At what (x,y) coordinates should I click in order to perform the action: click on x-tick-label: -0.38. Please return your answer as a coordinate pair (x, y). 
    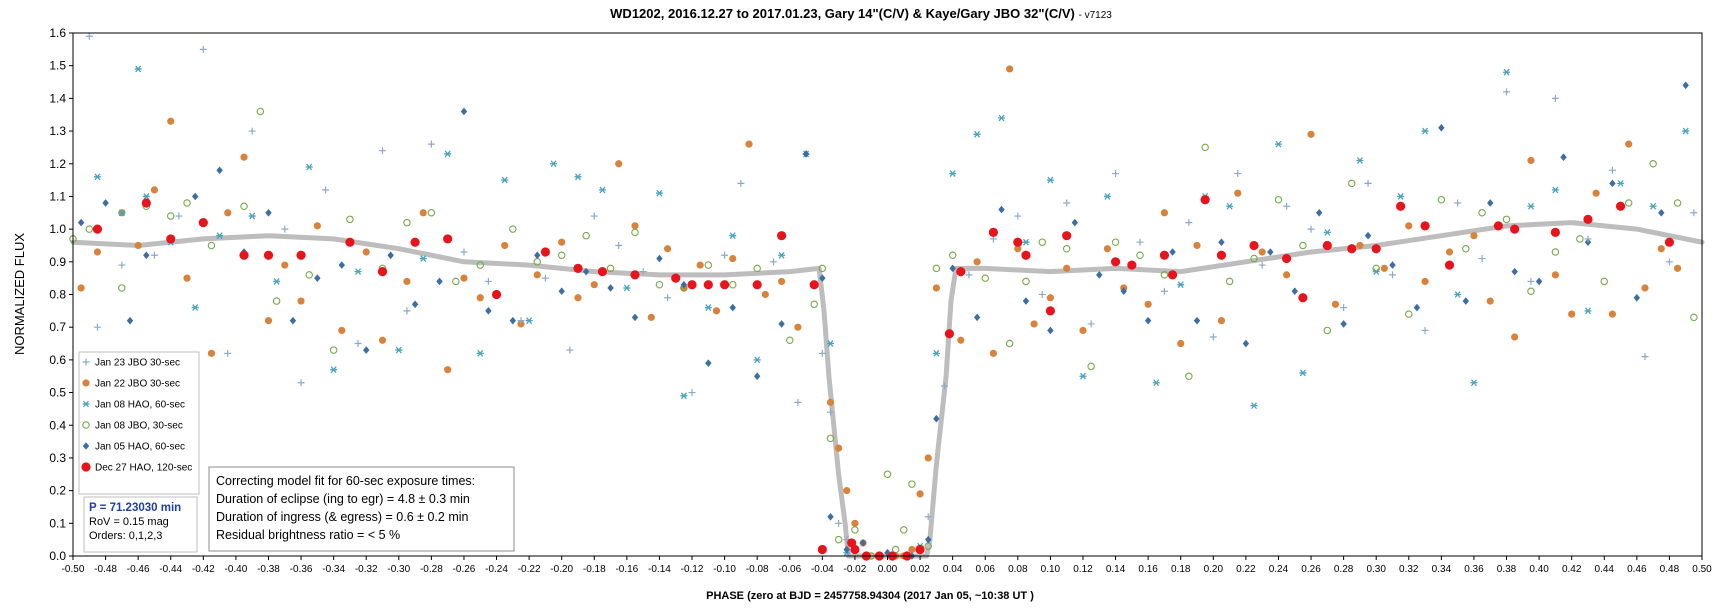
    Looking at the image, I should click on (268, 569).